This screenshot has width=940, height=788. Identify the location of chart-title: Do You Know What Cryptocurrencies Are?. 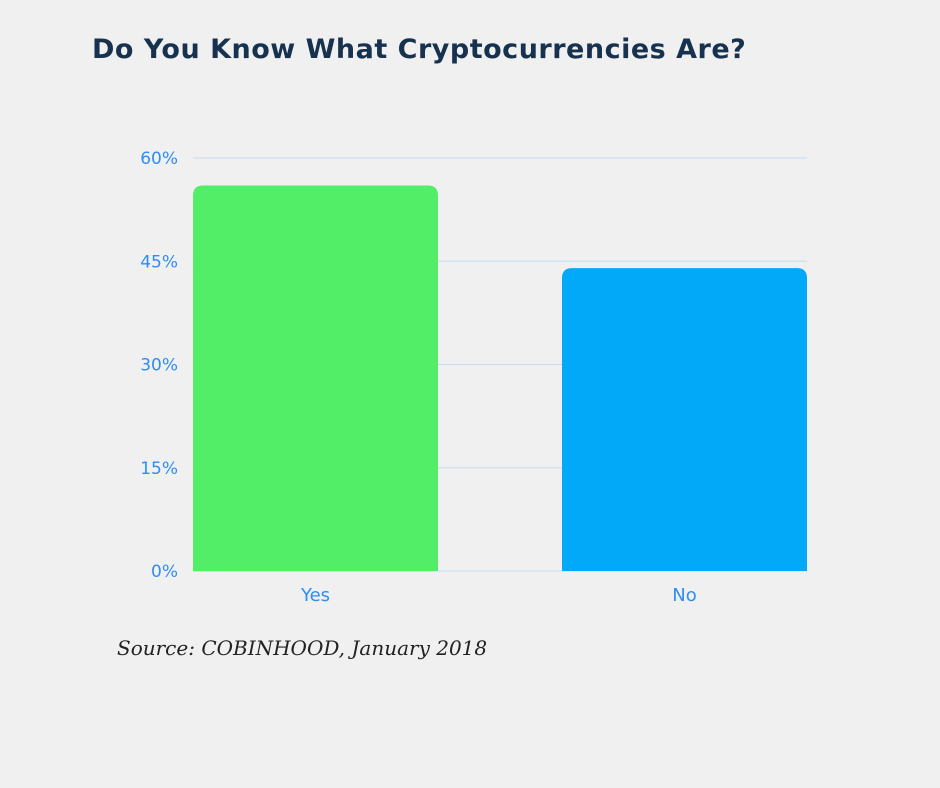
(419, 49).